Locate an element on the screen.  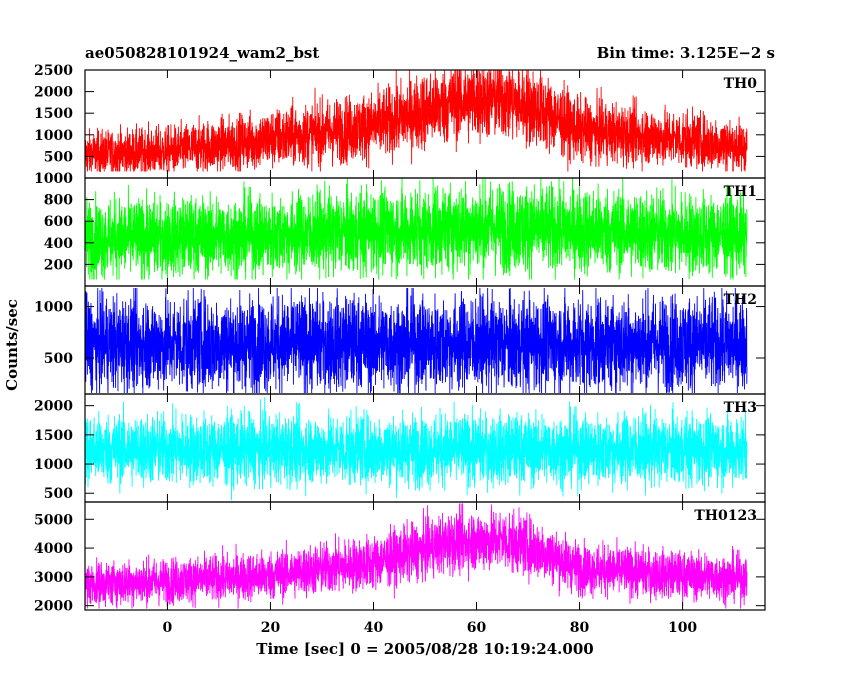
chart-subtitle: Bin time: 3.125E−2 s is located at coordinates (686, 53).